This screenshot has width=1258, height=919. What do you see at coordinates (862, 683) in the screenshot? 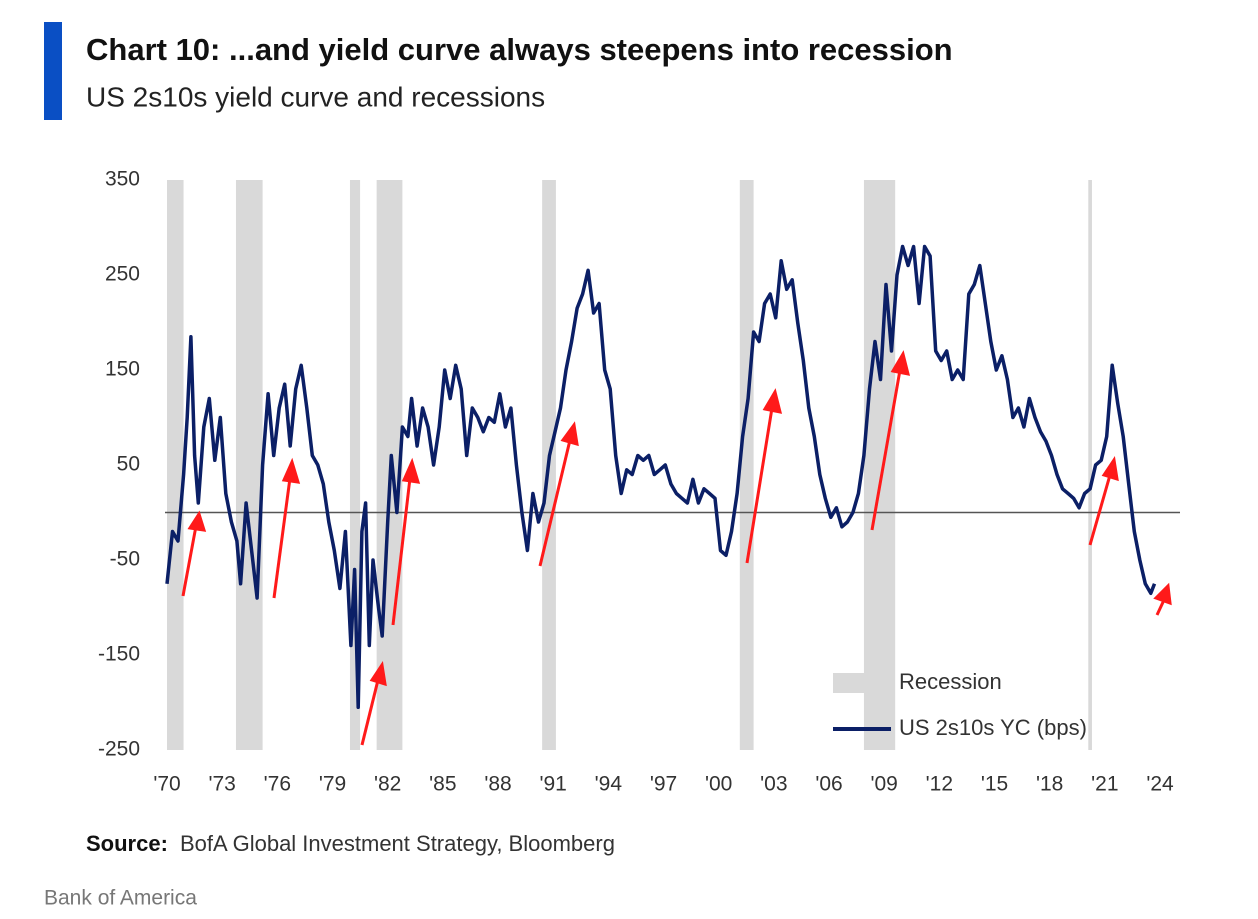
I see `legend-recession-swatch` at bounding box center [862, 683].